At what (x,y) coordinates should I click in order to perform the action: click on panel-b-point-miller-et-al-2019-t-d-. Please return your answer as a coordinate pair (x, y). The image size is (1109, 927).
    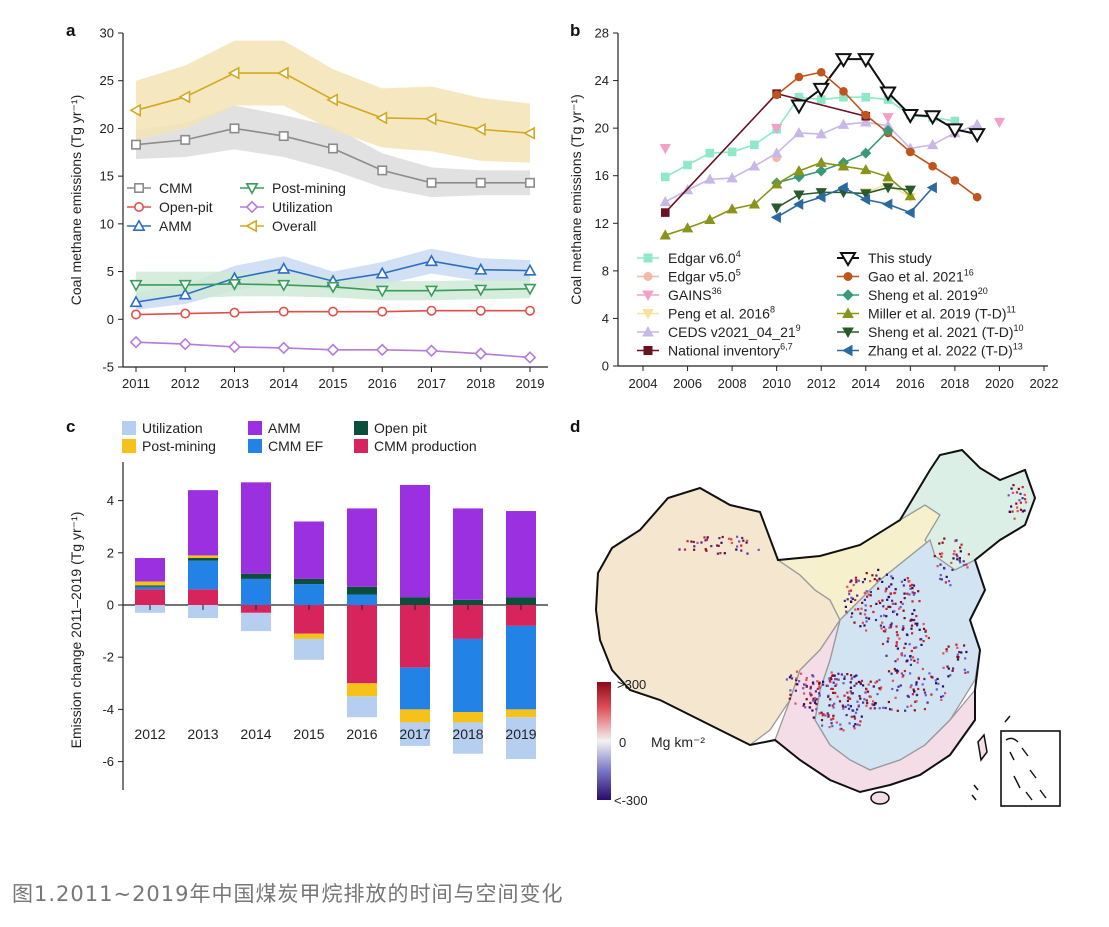
    Looking at the image, I should click on (710, 219).